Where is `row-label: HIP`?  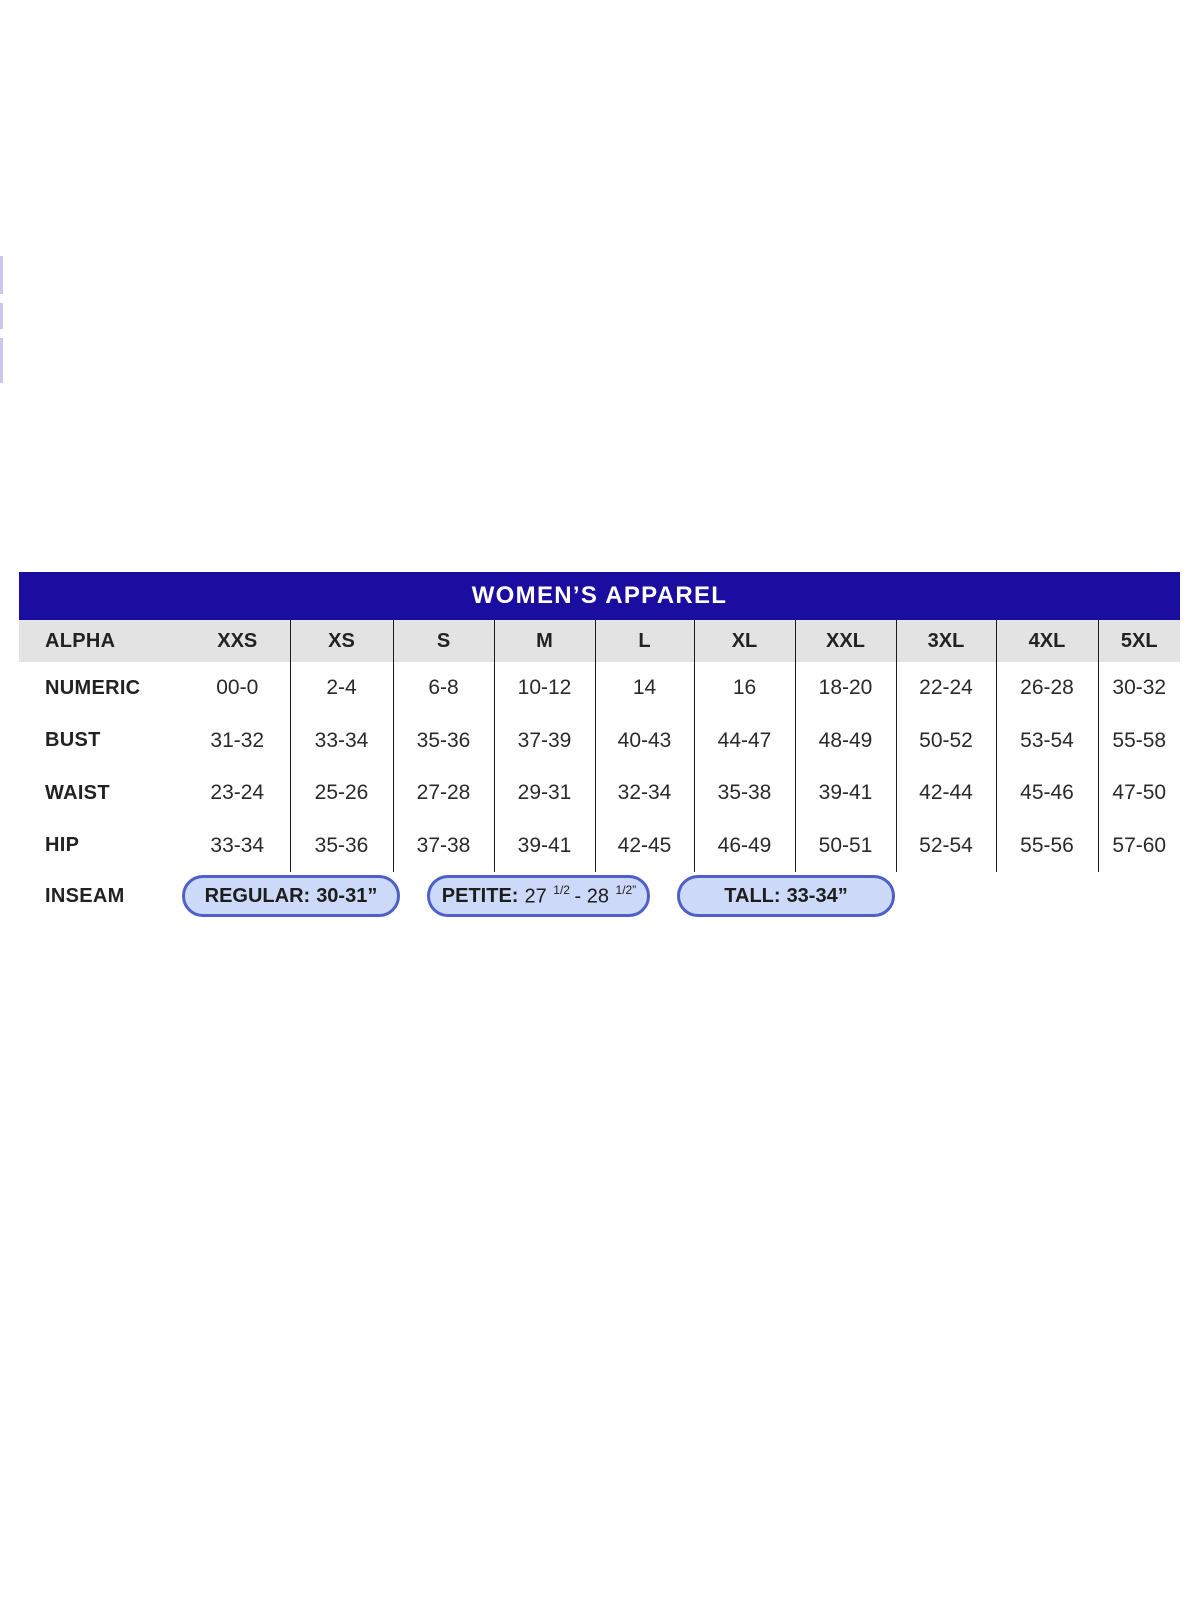 row-label: HIP is located at coordinates (62, 845).